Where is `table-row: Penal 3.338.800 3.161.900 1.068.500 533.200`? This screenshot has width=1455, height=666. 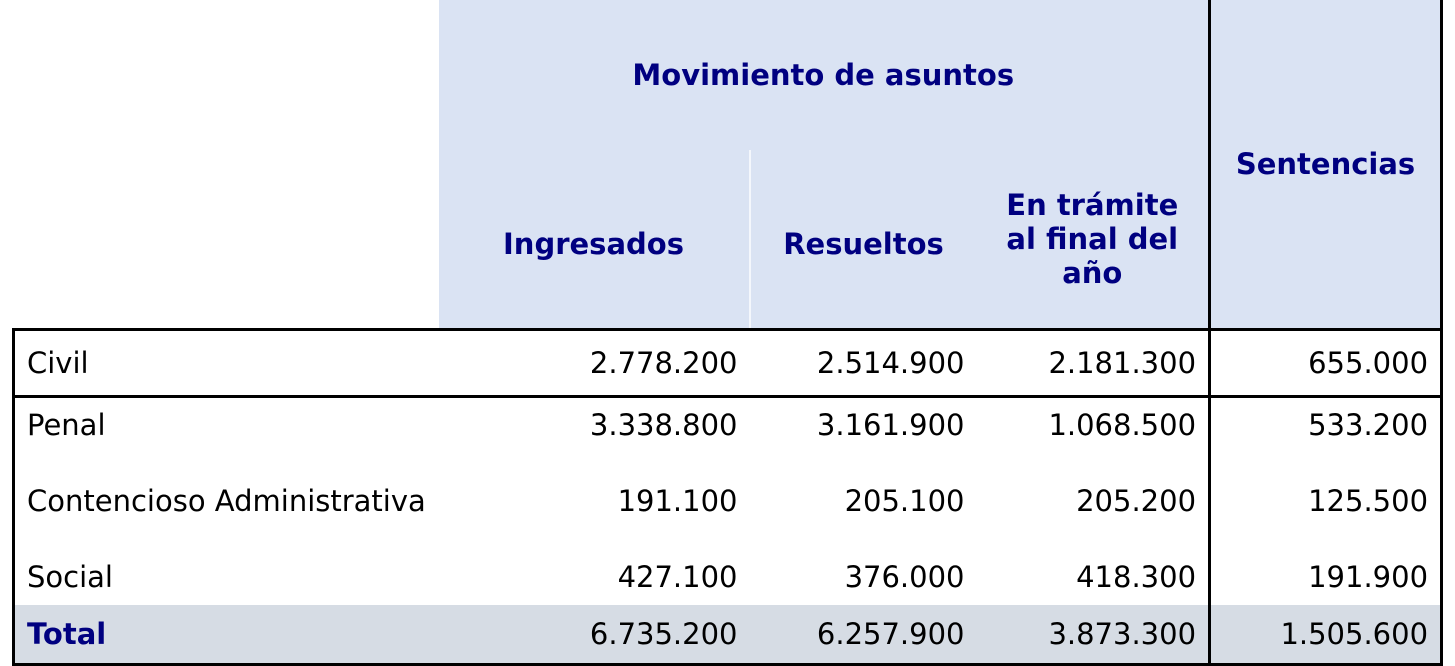
table-row: Penal 3.338.800 3.161.900 1.068.500 533.200 is located at coordinates (729, 424).